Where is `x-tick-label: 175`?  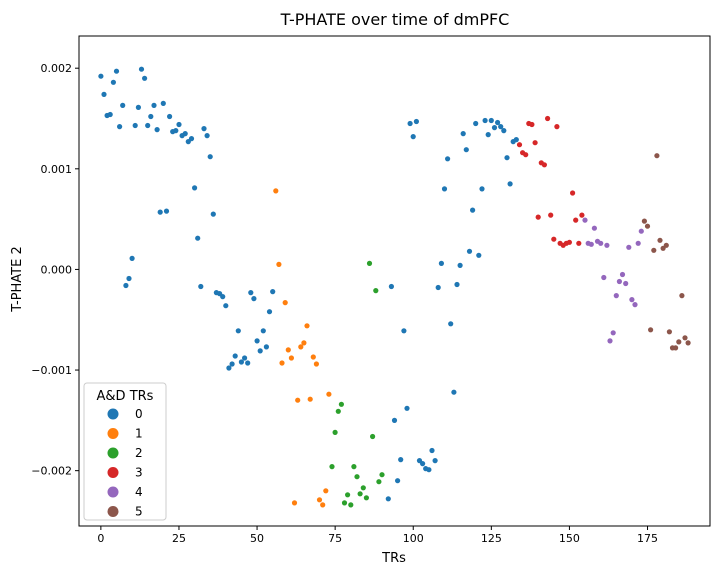
x-tick-label: 175 is located at coordinates (647, 538).